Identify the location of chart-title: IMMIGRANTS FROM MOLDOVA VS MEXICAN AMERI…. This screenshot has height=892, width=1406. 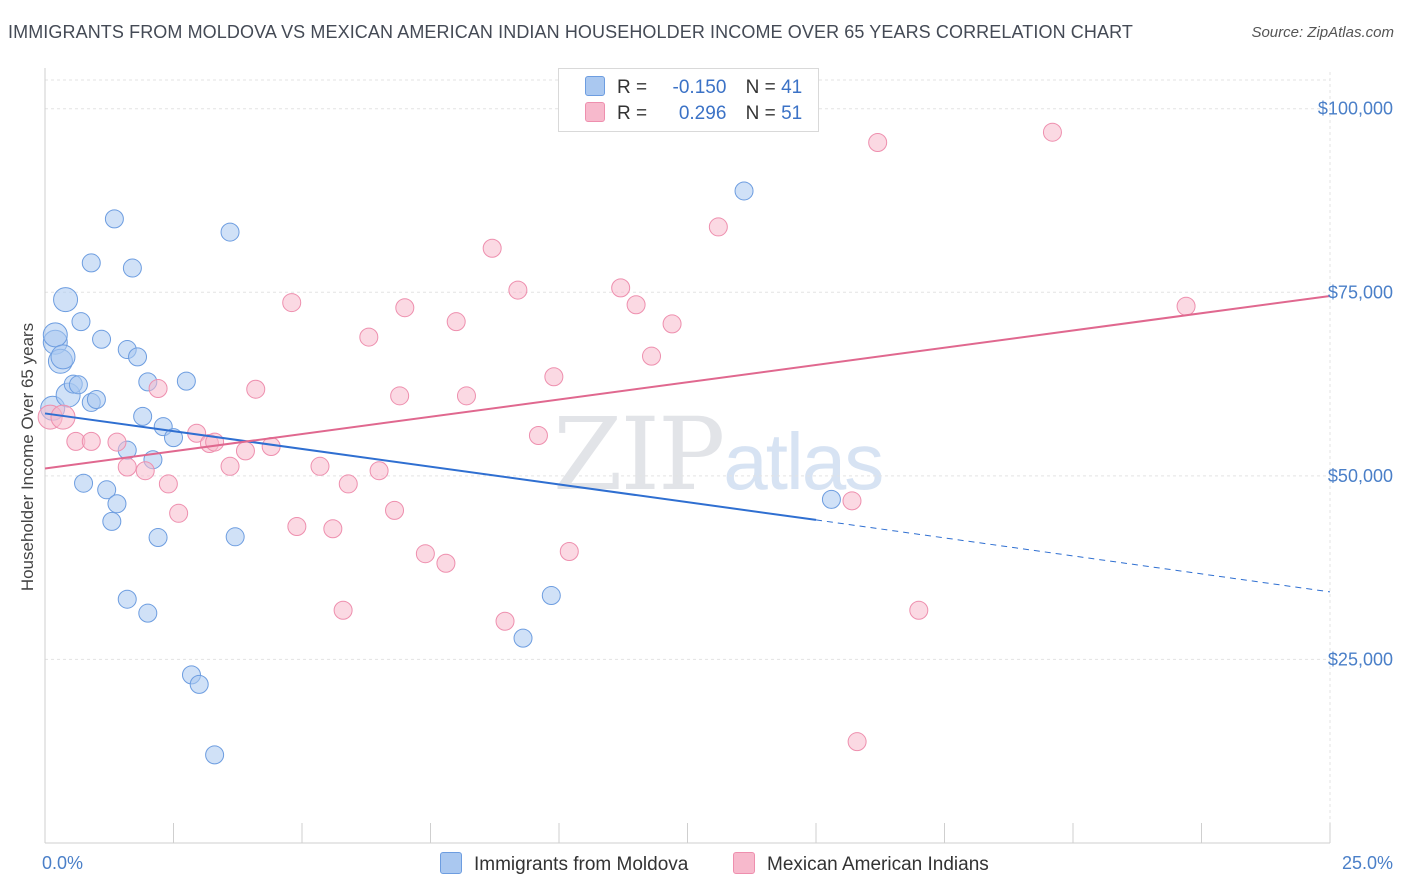
(570, 32).